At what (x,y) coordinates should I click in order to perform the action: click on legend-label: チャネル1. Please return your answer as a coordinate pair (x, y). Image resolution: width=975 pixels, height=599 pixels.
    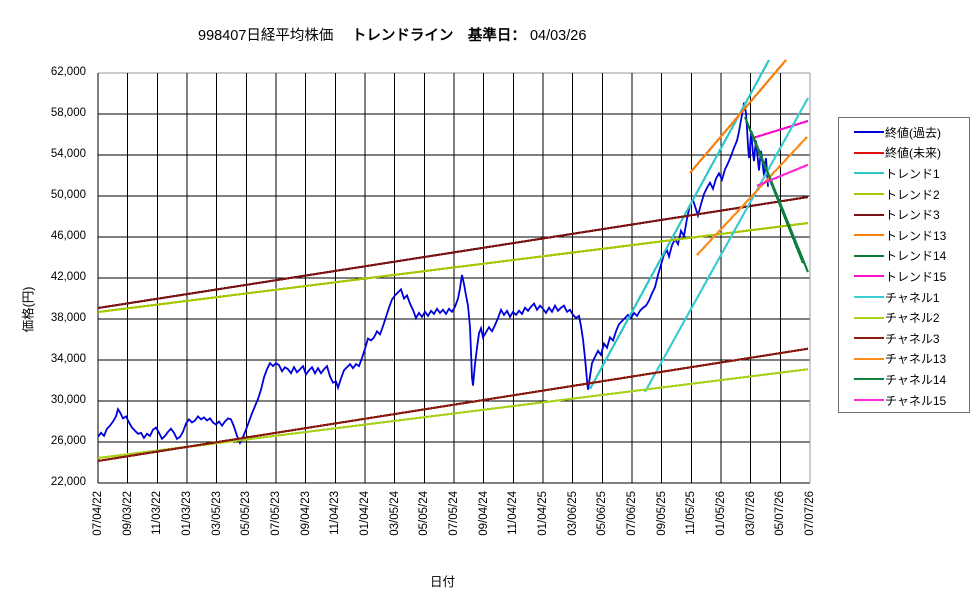
    Looking at the image, I should click on (912, 297).